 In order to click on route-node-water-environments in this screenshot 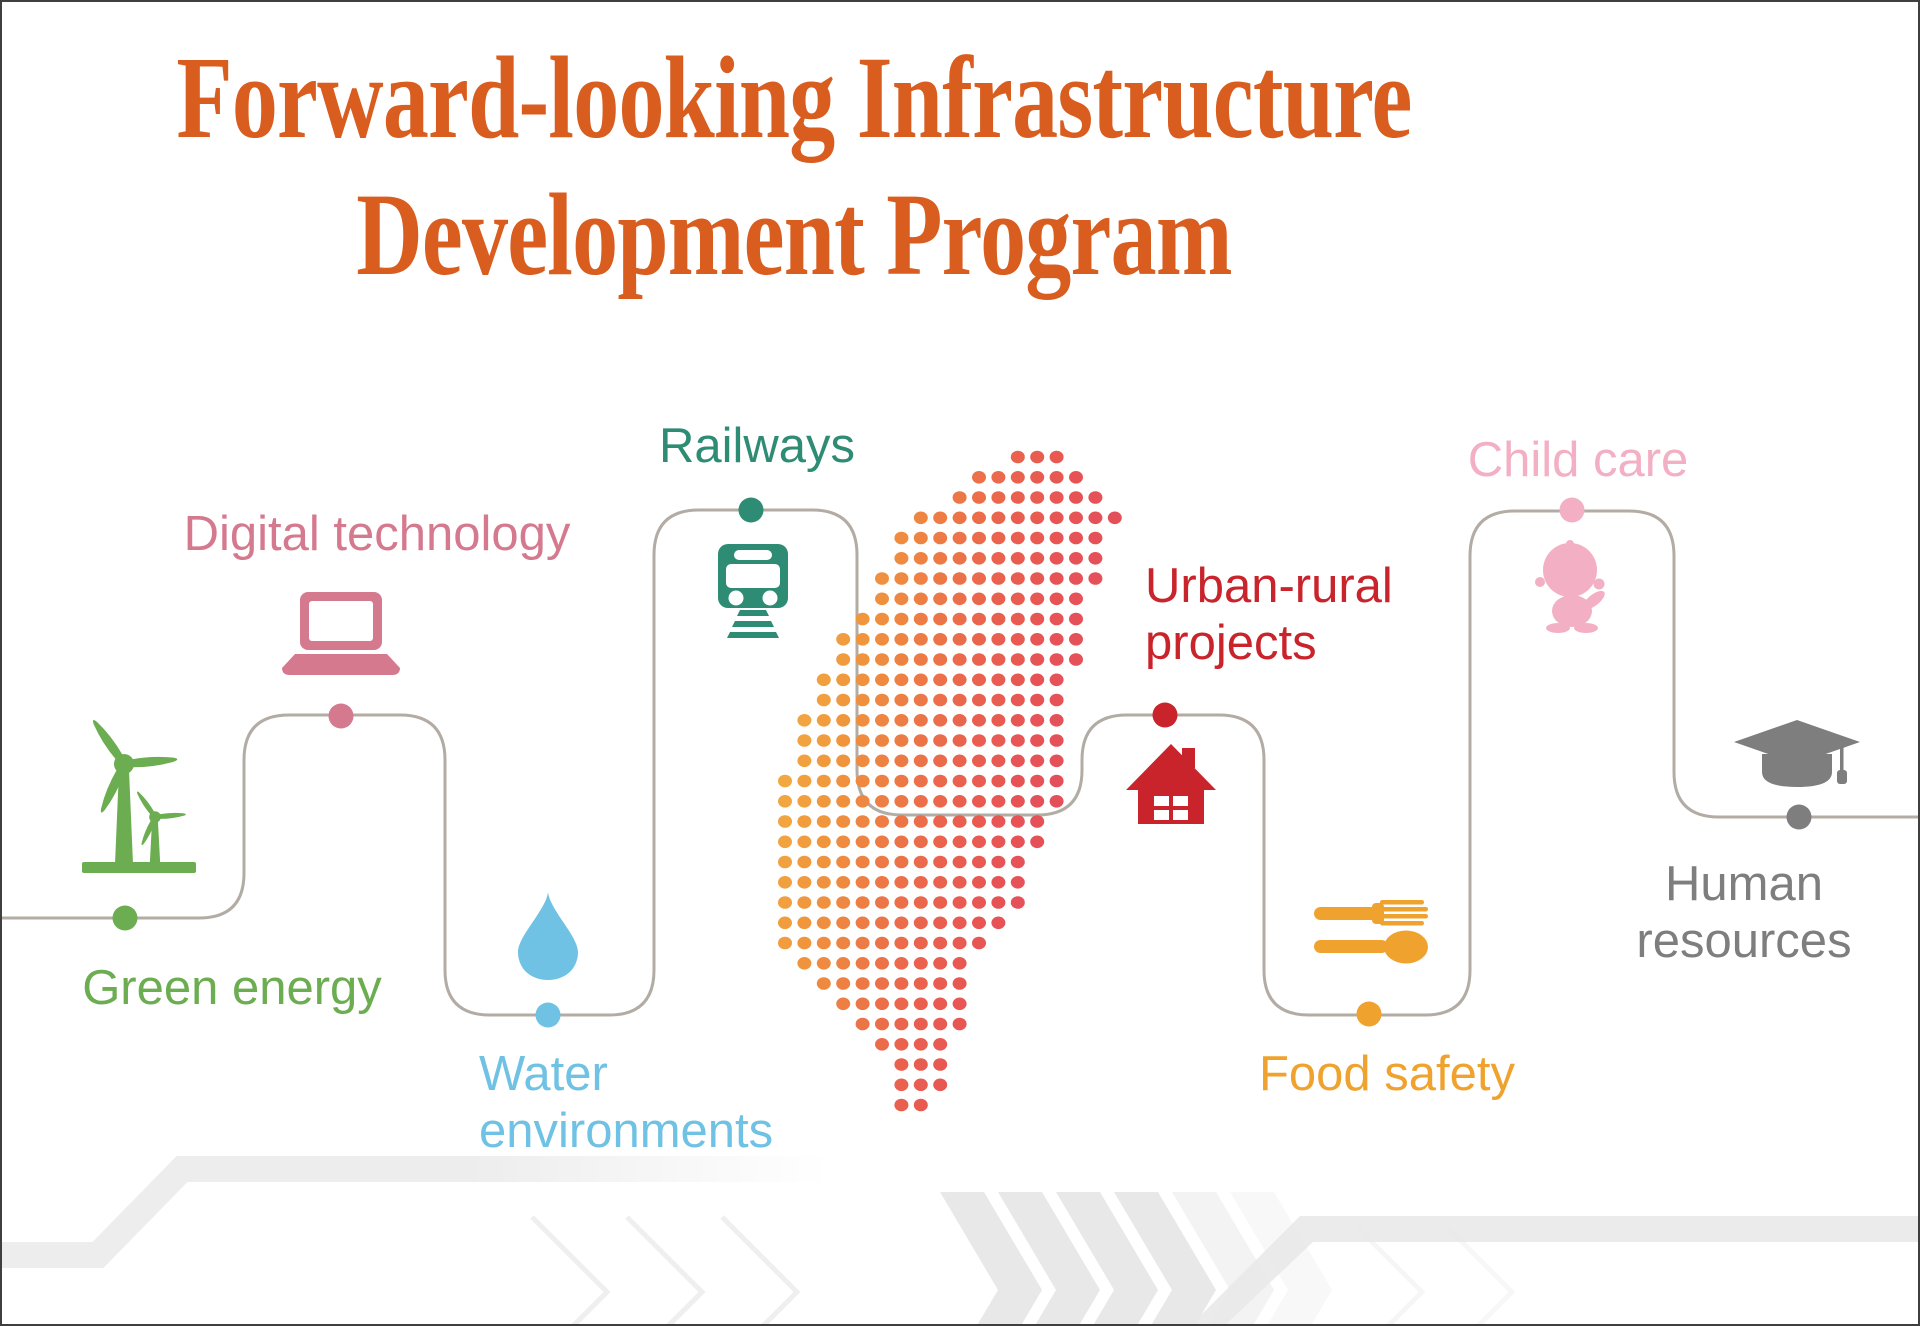, I will do `click(548, 1015)`.